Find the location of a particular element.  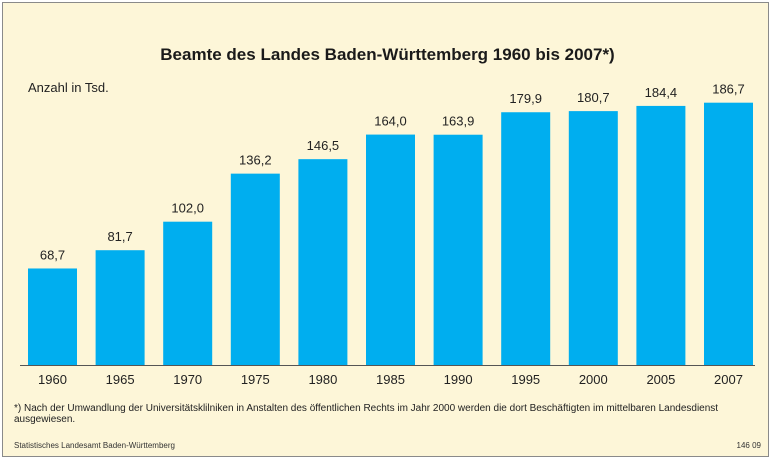

bar-1970 is located at coordinates (188, 293).